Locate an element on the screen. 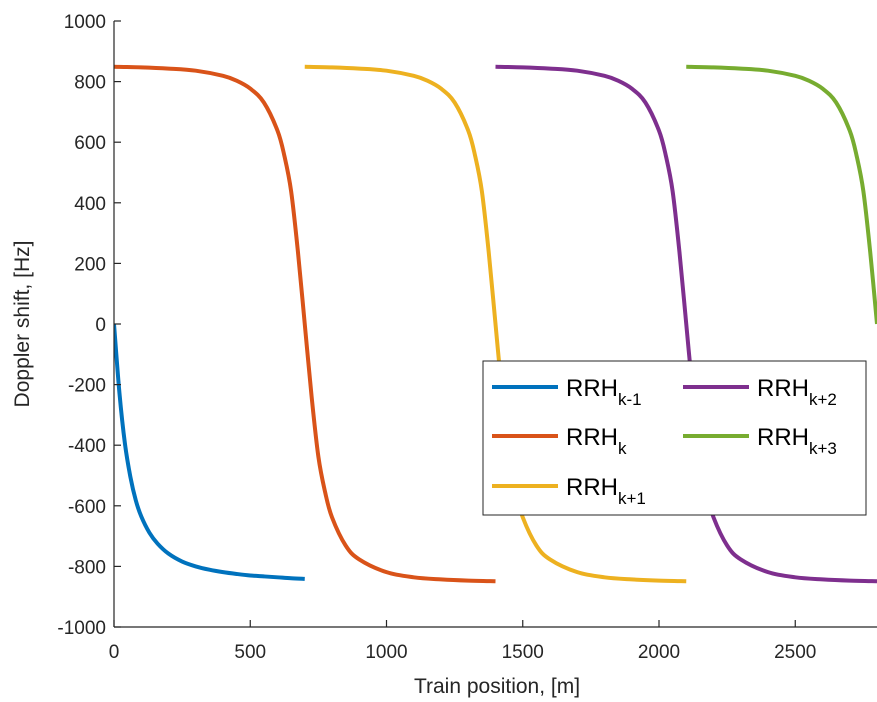  legend-entry-rrh-k-plus-2: RRHk+2 is located at coordinates (760, 392).